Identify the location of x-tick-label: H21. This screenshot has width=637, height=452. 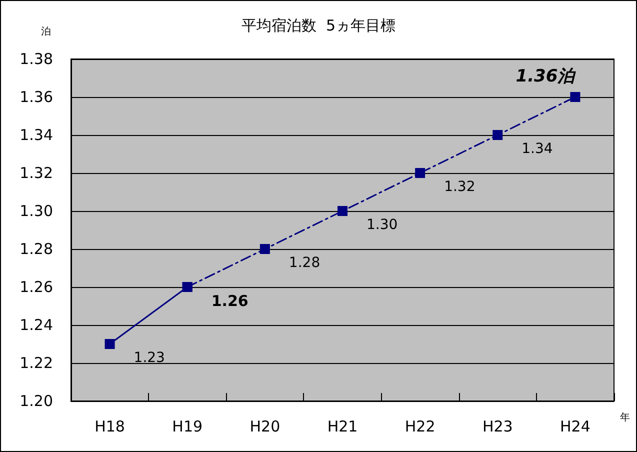
(342, 427).